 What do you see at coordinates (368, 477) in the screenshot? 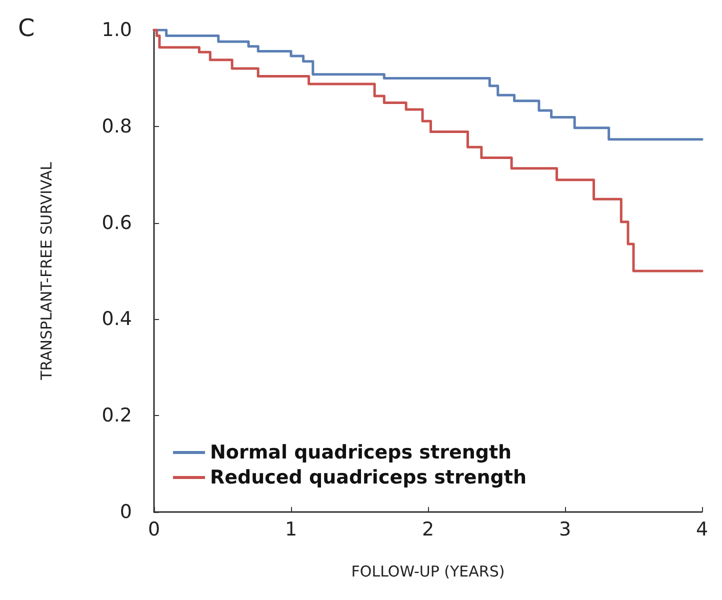
I see `legend-label: Reduced quadriceps strength` at bounding box center [368, 477].